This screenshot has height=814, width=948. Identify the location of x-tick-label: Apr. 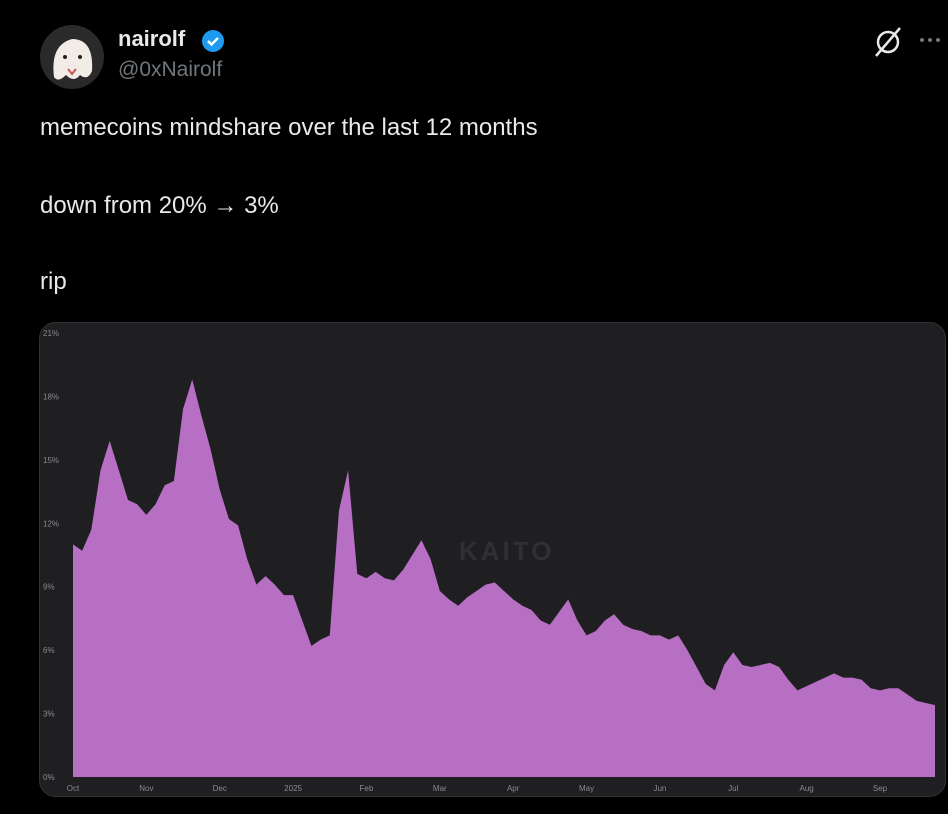
(513, 788).